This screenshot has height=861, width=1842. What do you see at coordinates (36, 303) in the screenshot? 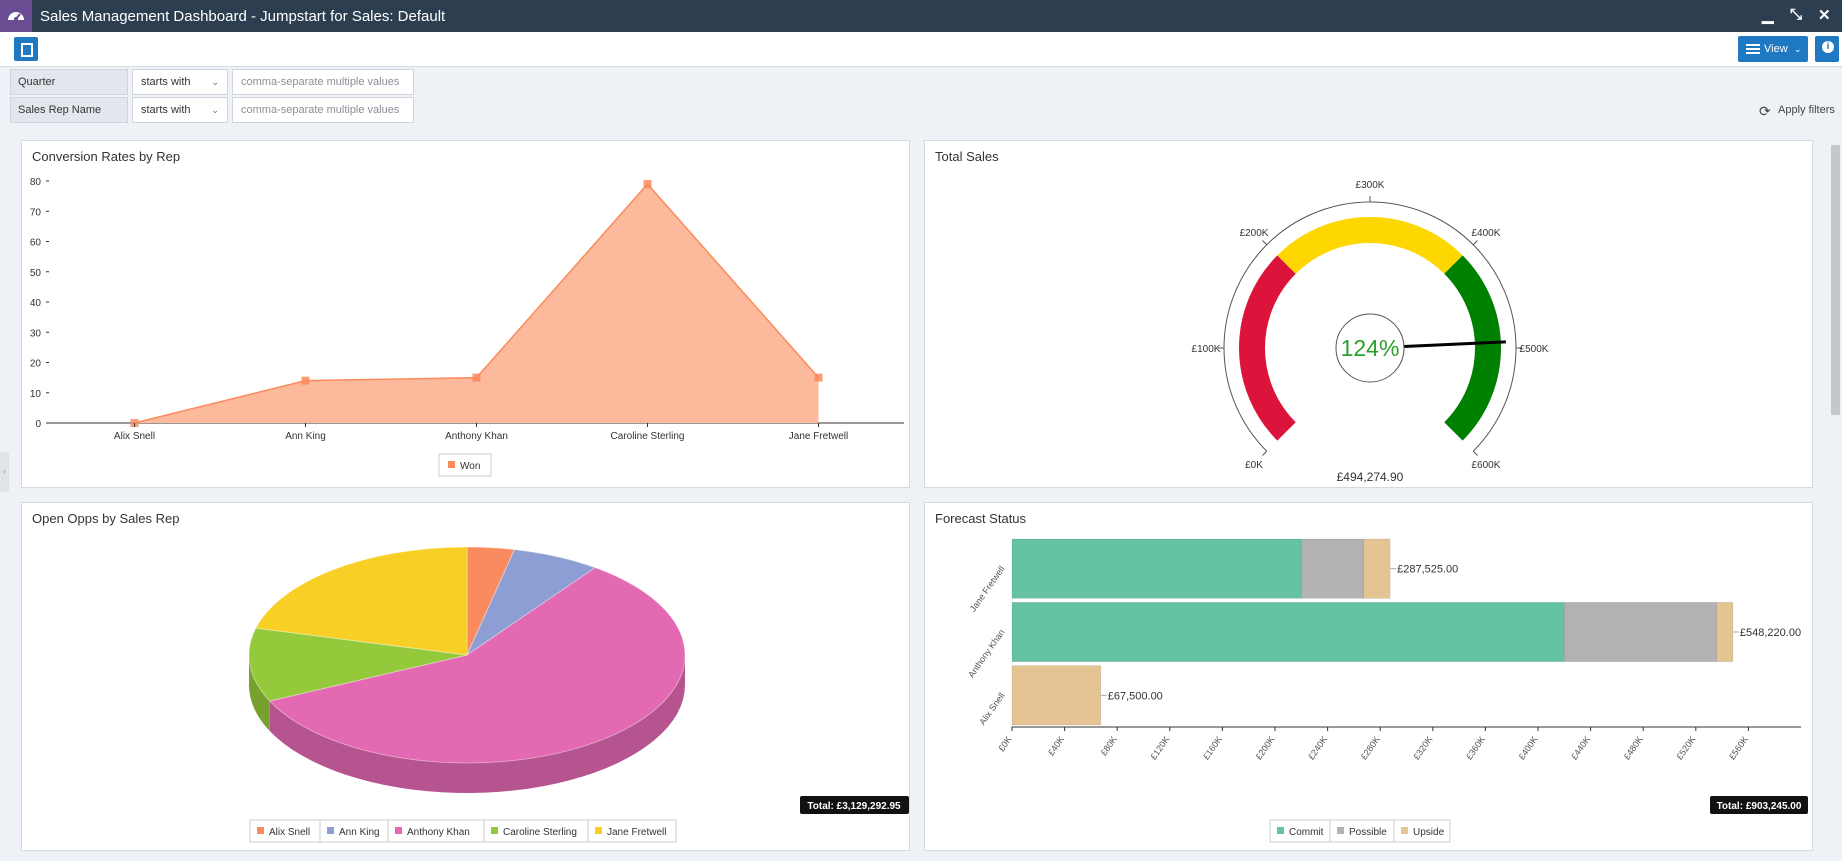
I see `y-tick-label: 40` at bounding box center [36, 303].